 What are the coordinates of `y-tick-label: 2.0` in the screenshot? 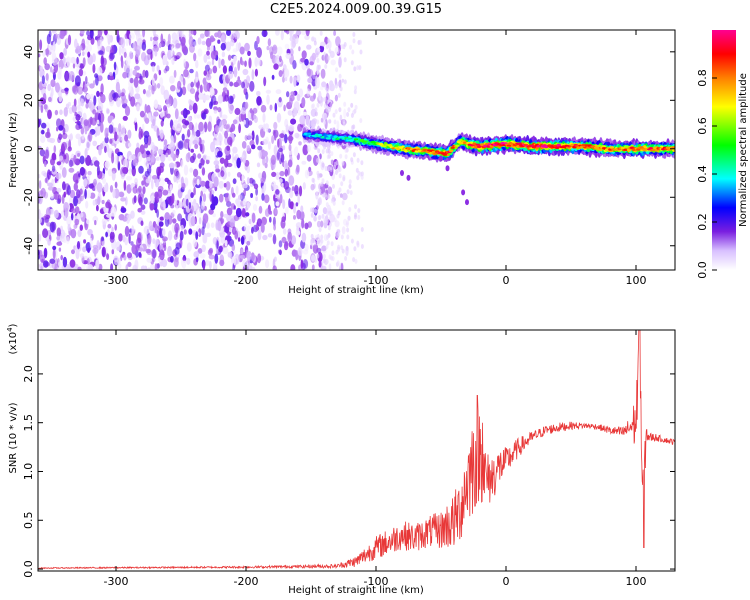 It's located at (28, 374).